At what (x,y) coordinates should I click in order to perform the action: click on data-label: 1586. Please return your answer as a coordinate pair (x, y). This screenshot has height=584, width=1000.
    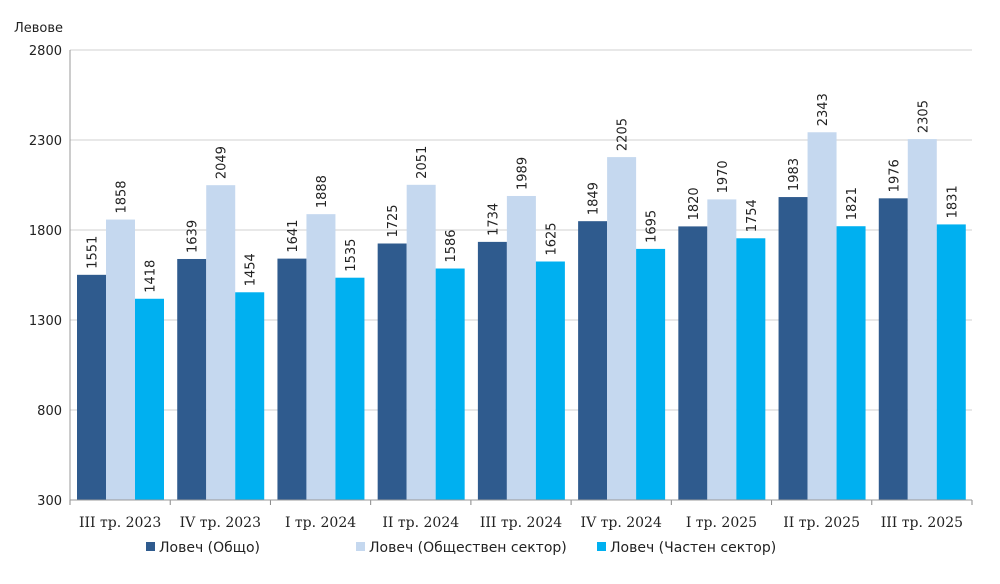
    Looking at the image, I should click on (451, 245).